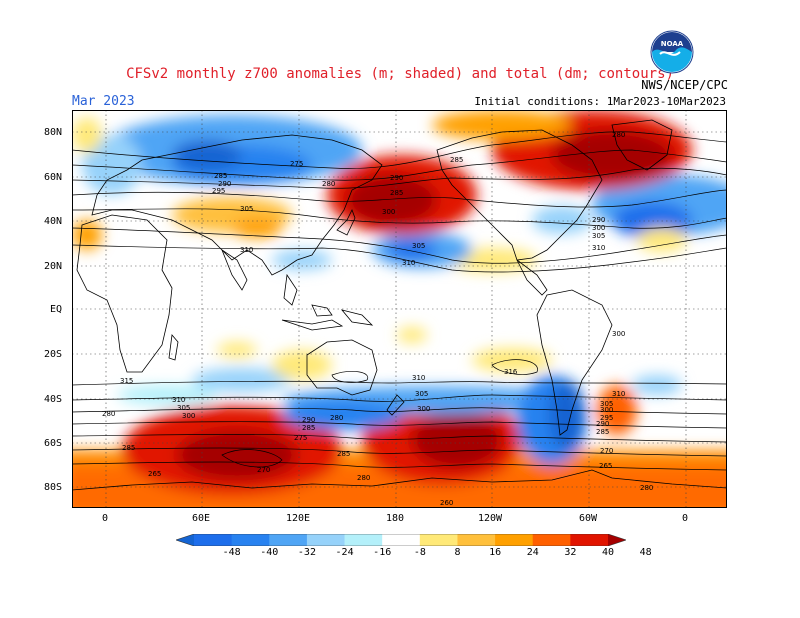 The width and height of the screenshot is (800, 618). What do you see at coordinates (56, 309) in the screenshot?
I see `lat-label: EQ` at bounding box center [56, 309].